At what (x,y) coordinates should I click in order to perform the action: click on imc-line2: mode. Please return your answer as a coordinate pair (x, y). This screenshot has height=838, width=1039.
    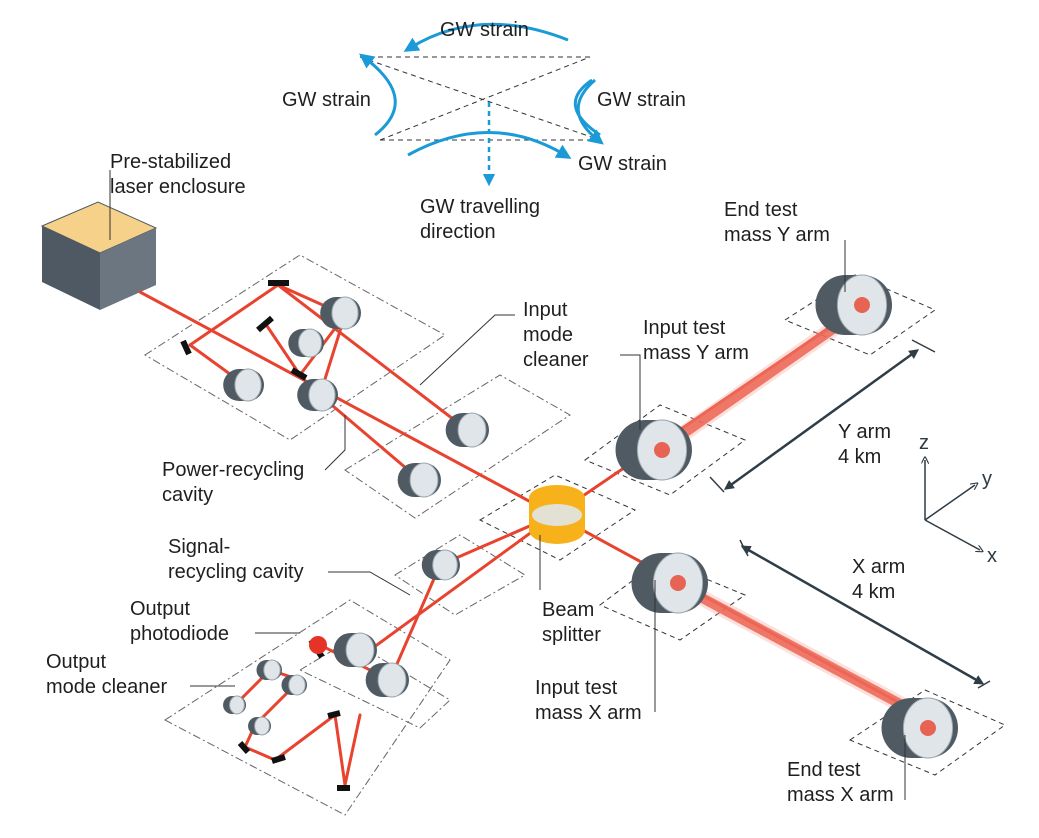
    Looking at the image, I should click on (548, 335).